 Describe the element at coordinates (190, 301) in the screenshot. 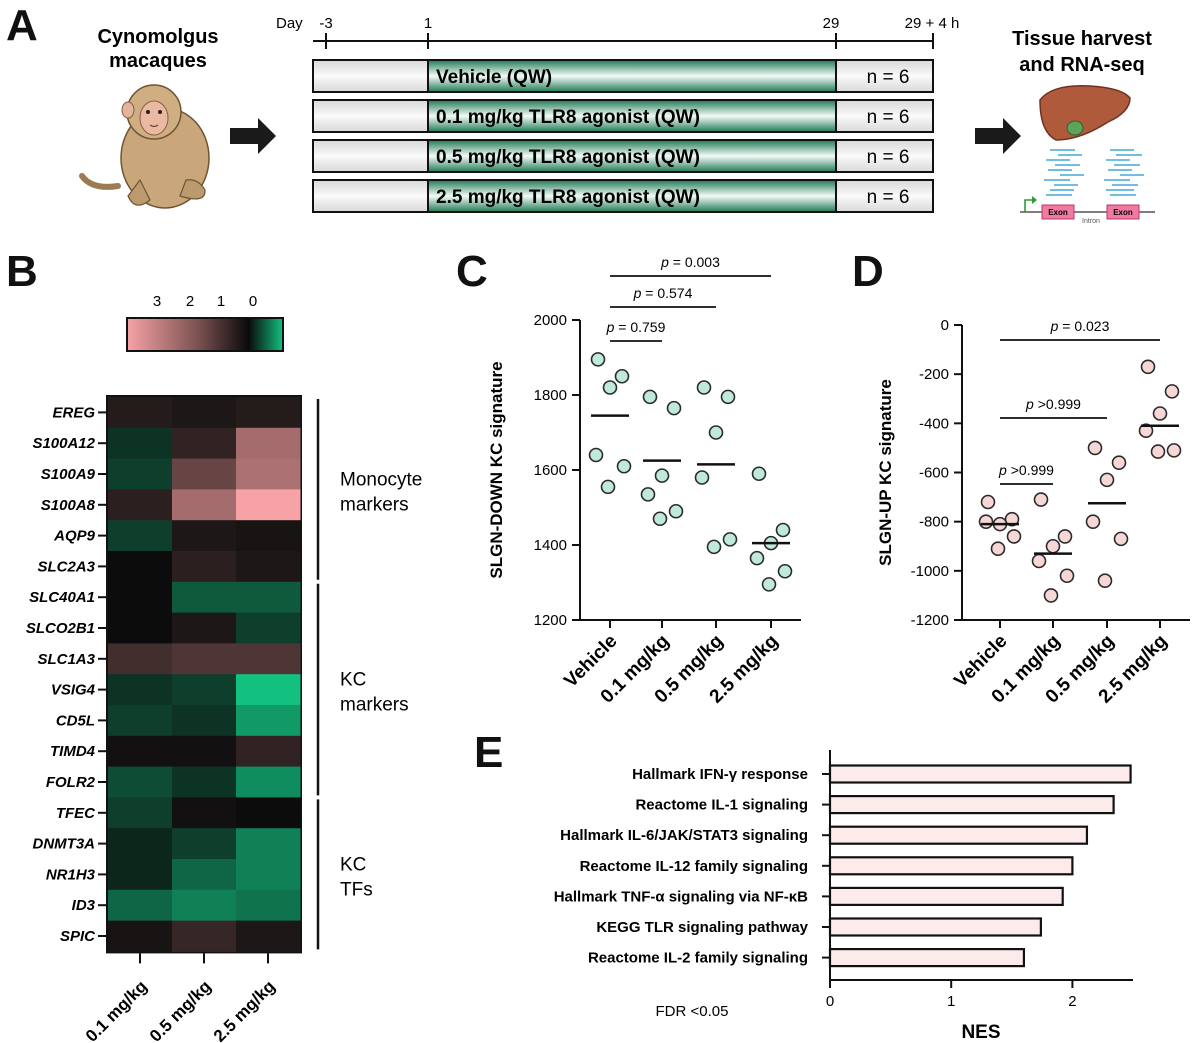

I see `colorbar-tick-label: 2` at that location.